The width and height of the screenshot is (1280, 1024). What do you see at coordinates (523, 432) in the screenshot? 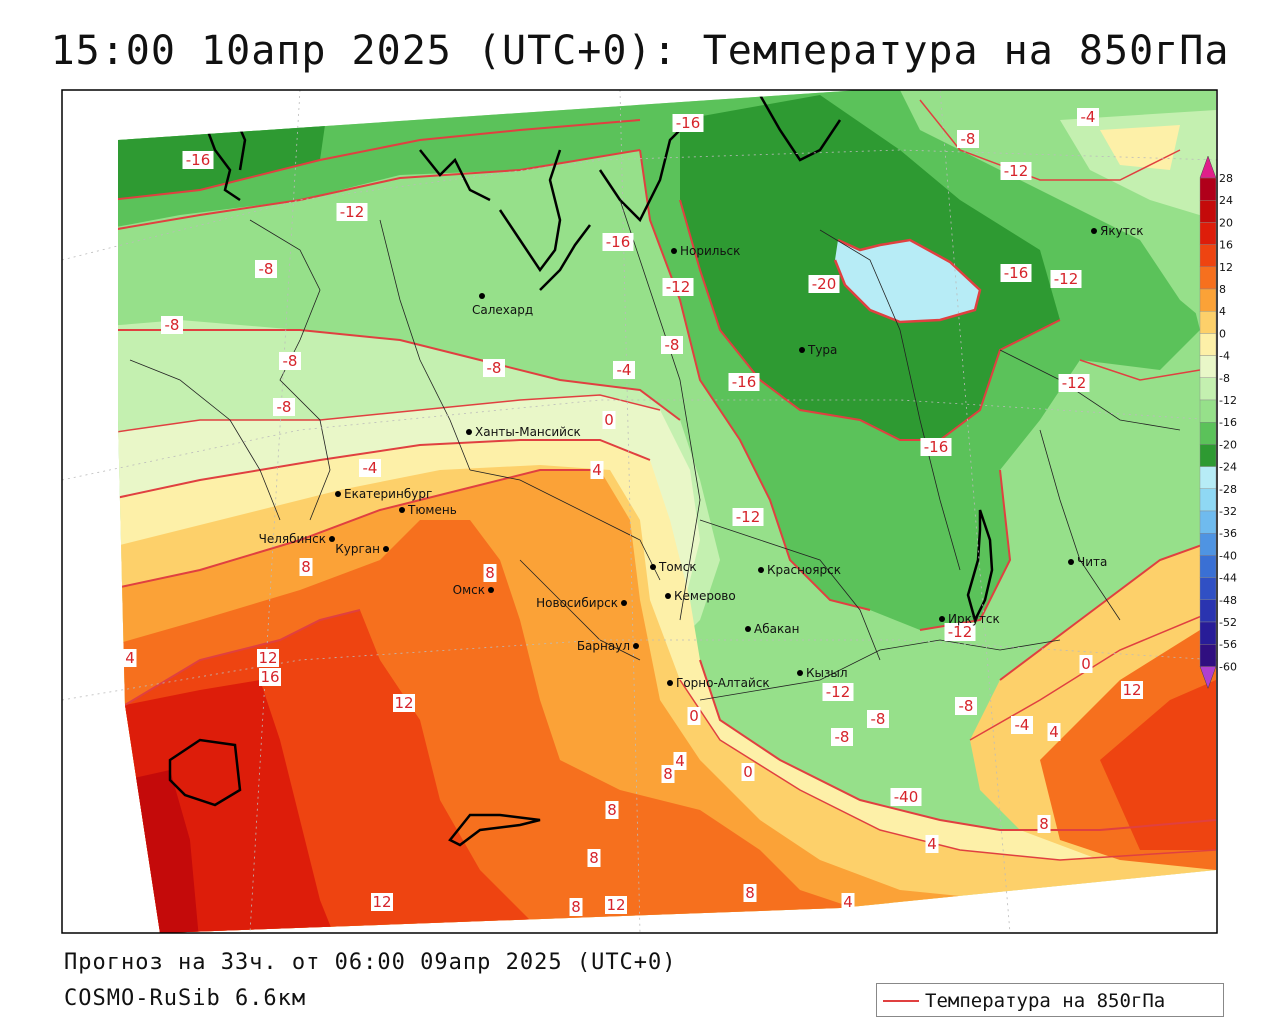
I see `city-marker: Ханты-Мансийск` at bounding box center [523, 432].